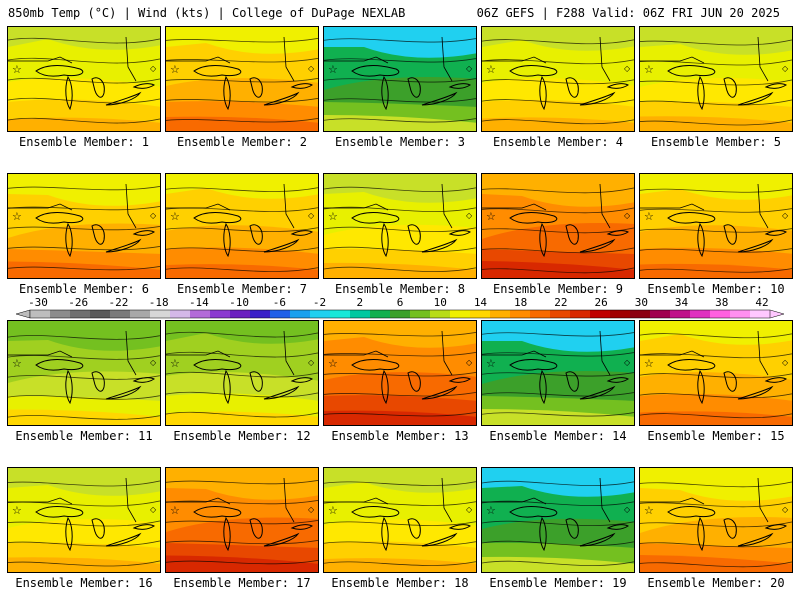 Image resolution: width=800 pixels, height=600 pixels. Describe the element at coordinates (84, 520) in the screenshot. I see `ensemble-panel-16: ☆ ◇` at that location.